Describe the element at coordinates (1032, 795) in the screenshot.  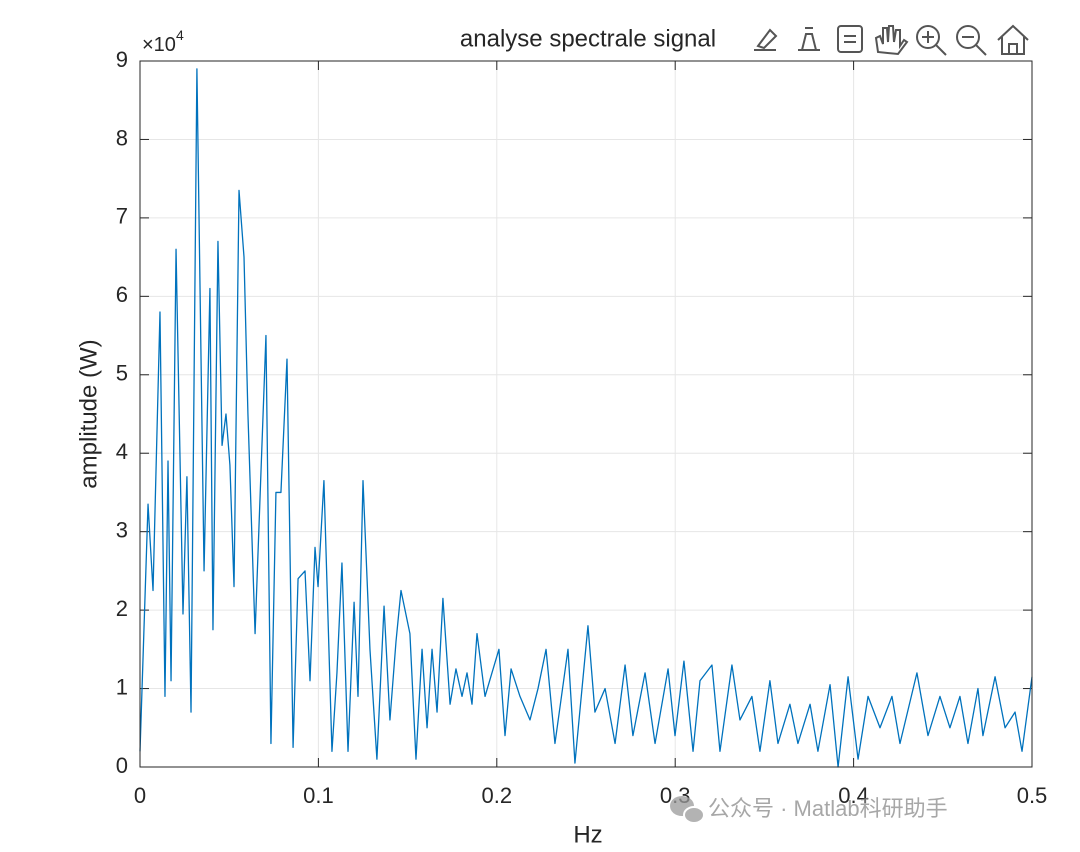
I see `x-tick-label: 0.5` at that location.